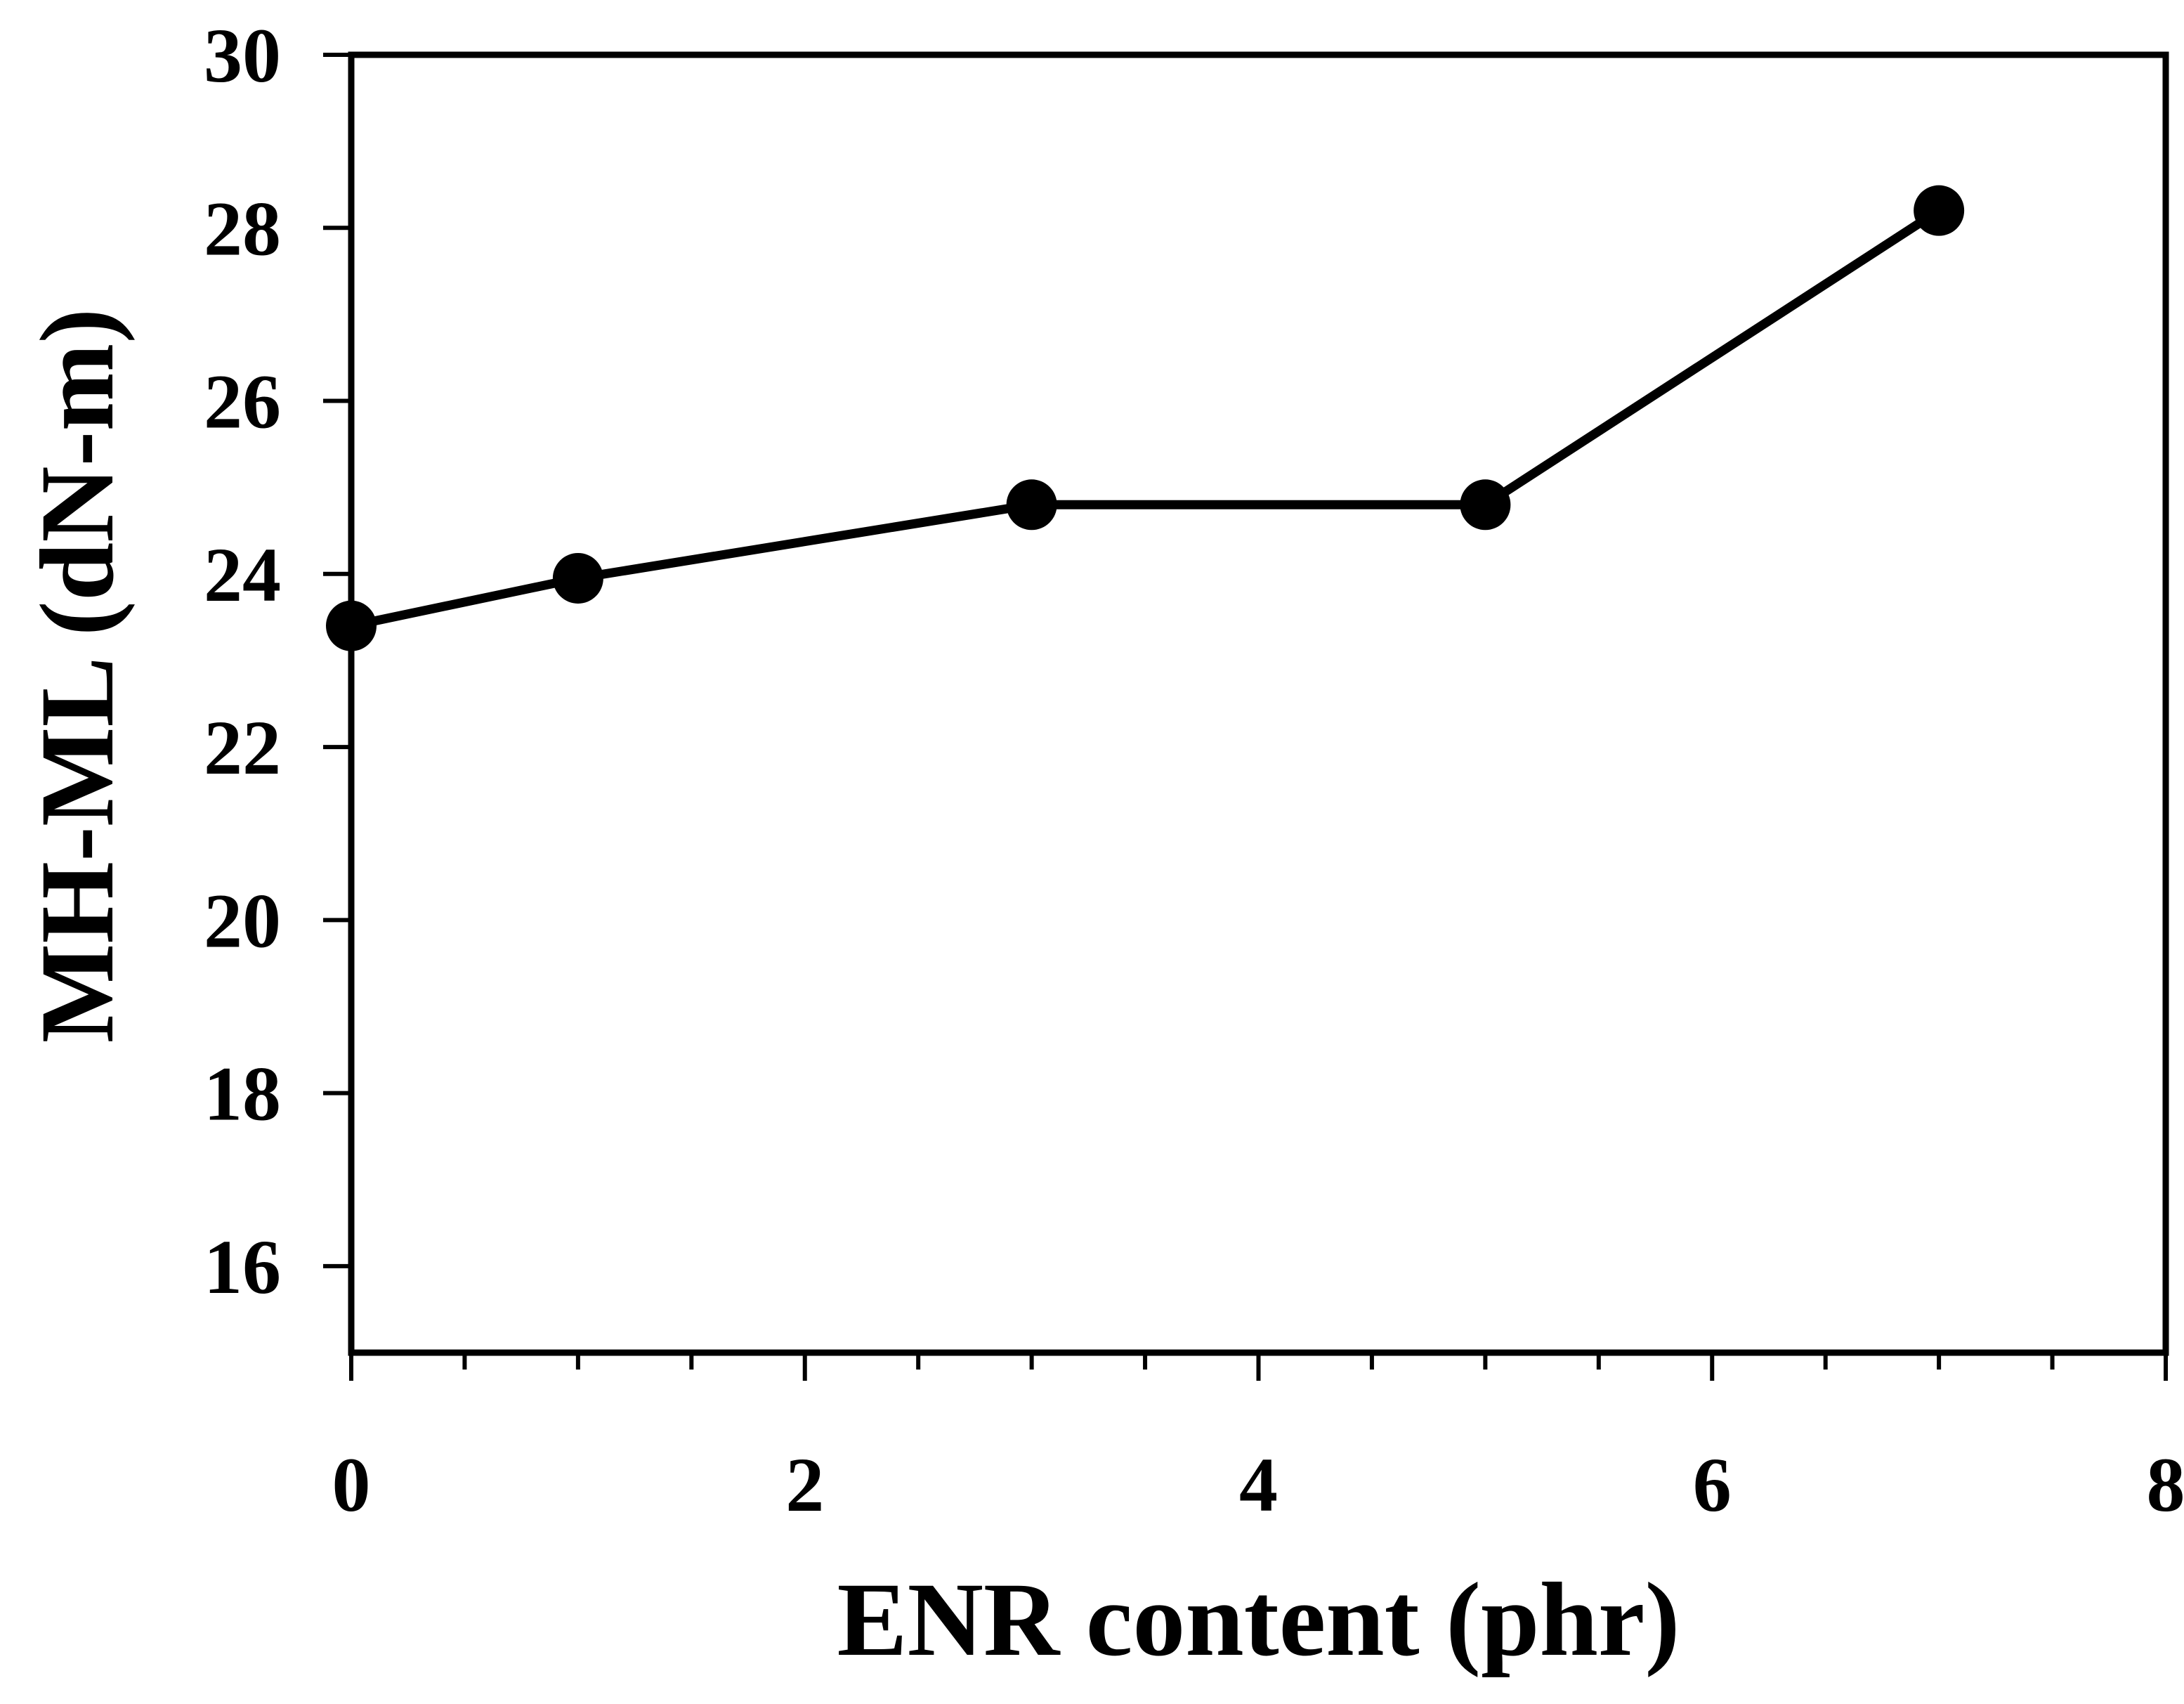  What do you see at coordinates (242, 748) in the screenshot?
I see `y-tick-label: 22` at bounding box center [242, 748].